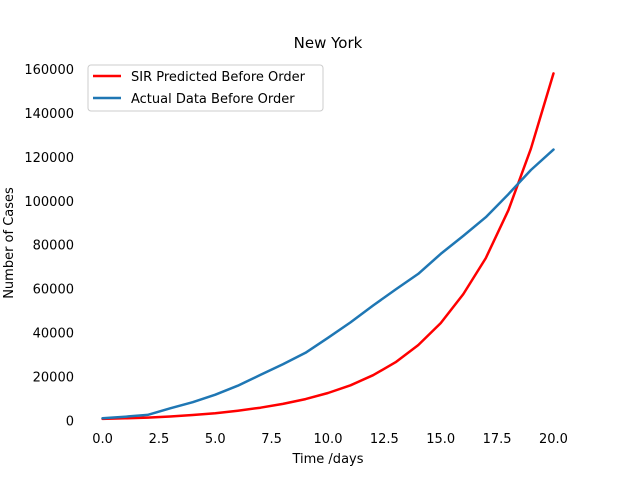  I want to click on y-tick-label: 0, so click(70, 421).